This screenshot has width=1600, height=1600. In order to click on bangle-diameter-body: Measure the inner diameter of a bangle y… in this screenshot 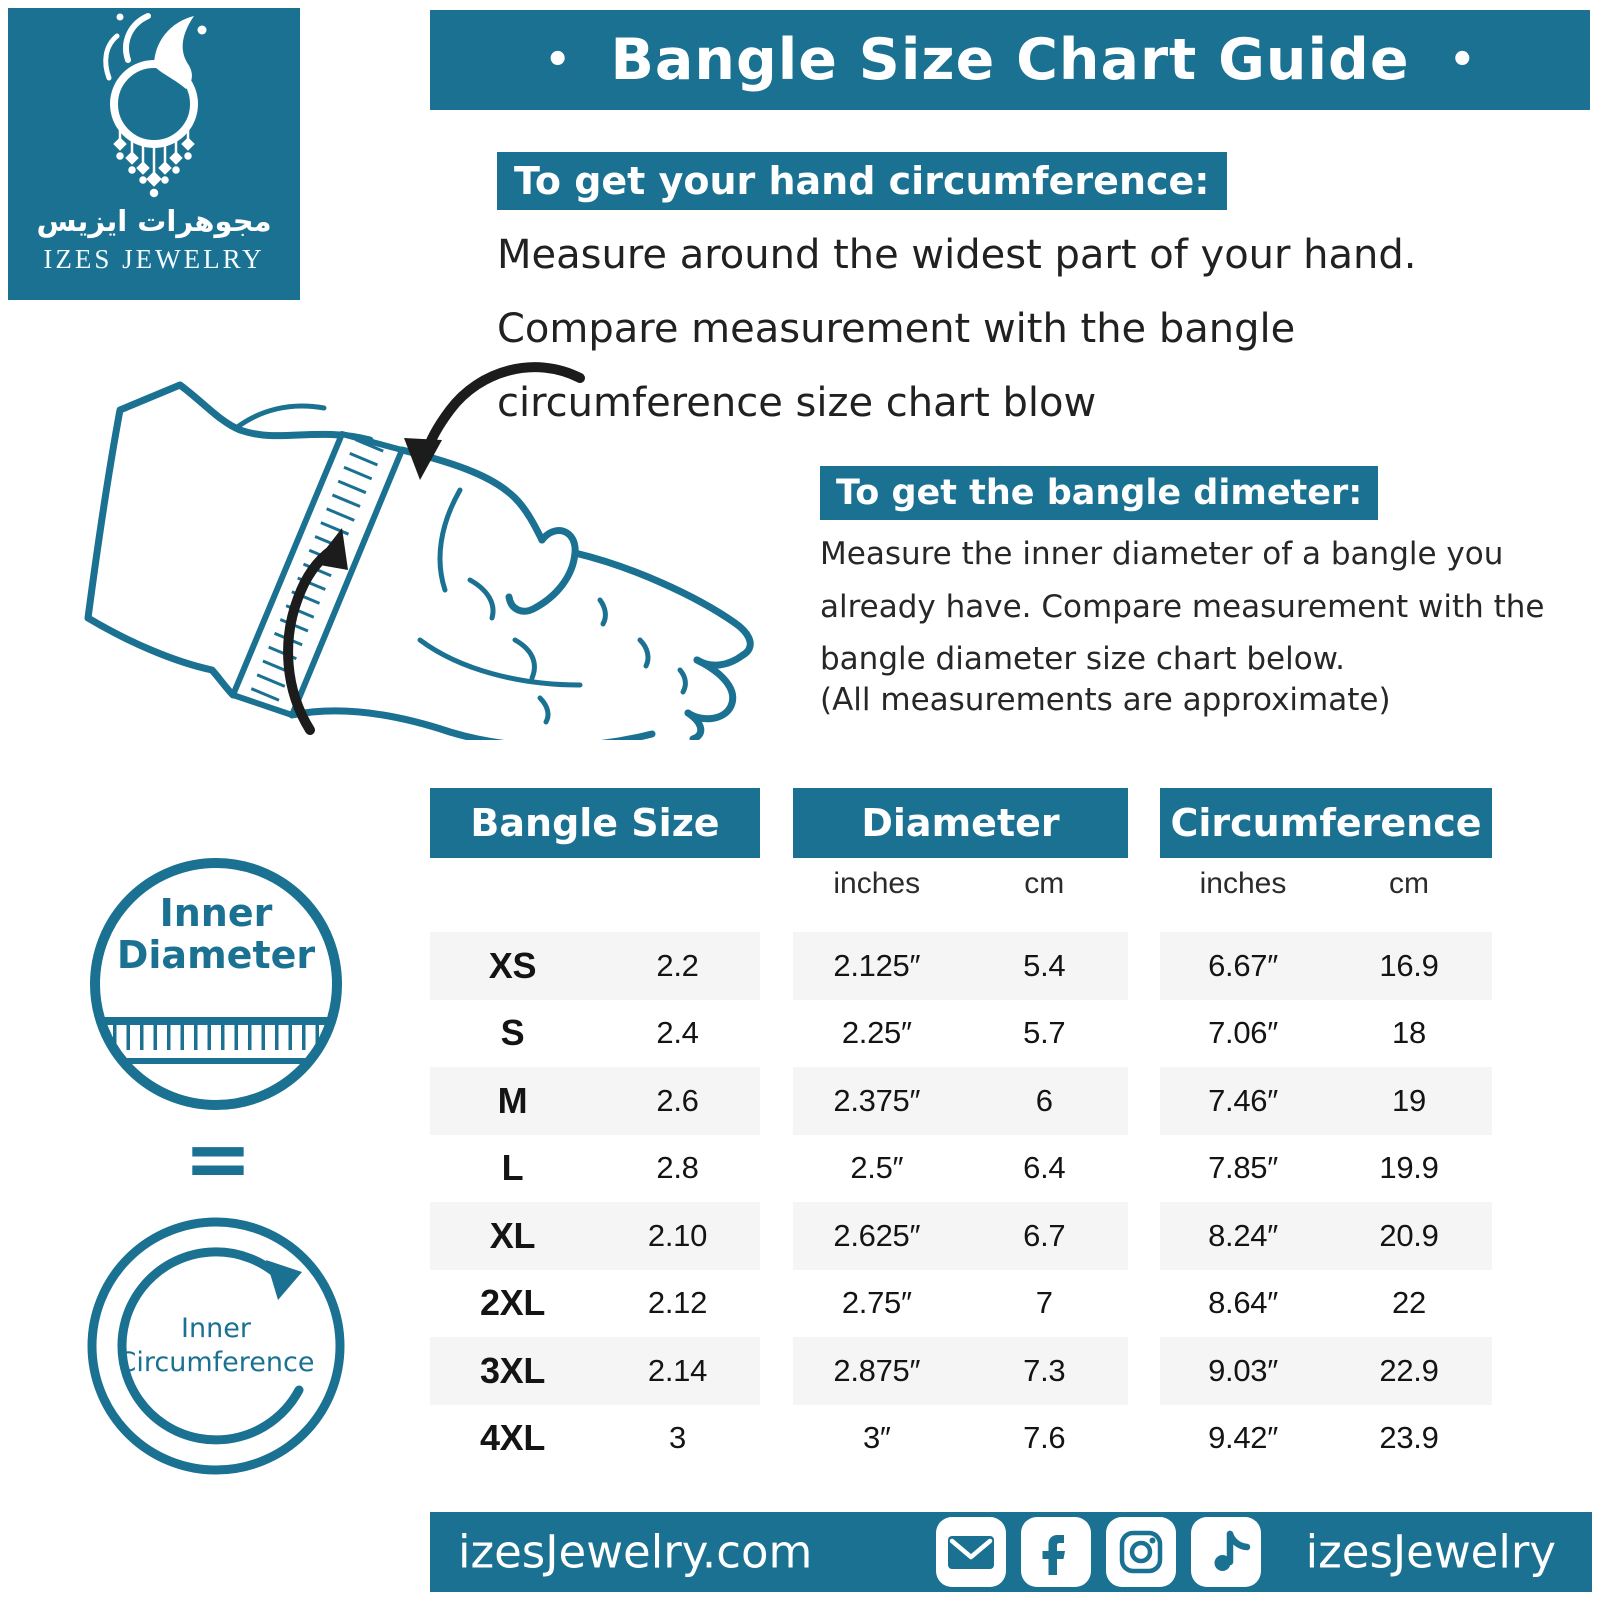, I will do `click(1182, 607)`.